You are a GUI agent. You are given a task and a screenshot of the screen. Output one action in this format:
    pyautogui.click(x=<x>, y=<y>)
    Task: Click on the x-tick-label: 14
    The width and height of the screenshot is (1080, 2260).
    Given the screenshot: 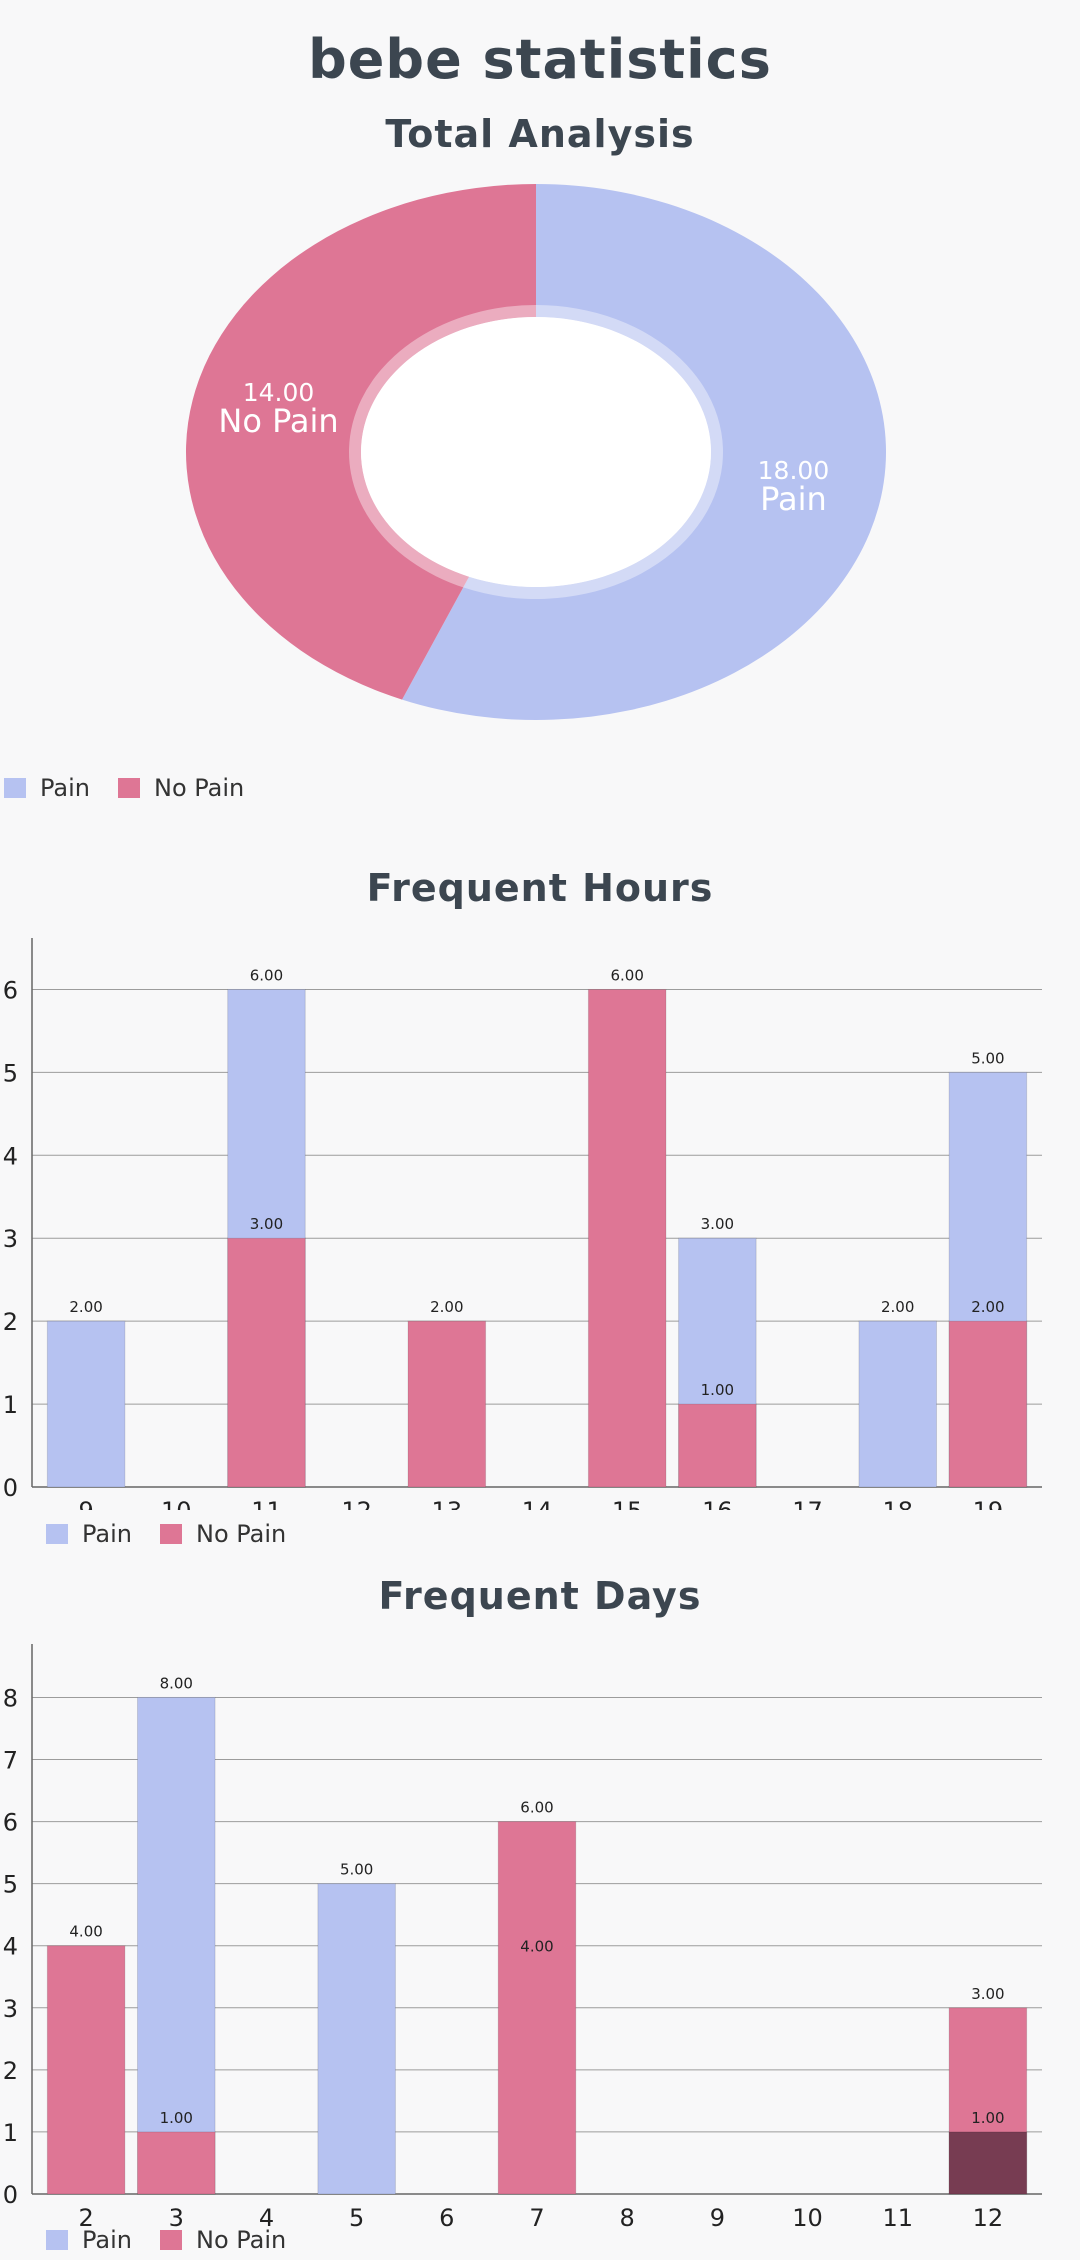 What is the action you would take?
    pyautogui.click(x=537, y=1503)
    